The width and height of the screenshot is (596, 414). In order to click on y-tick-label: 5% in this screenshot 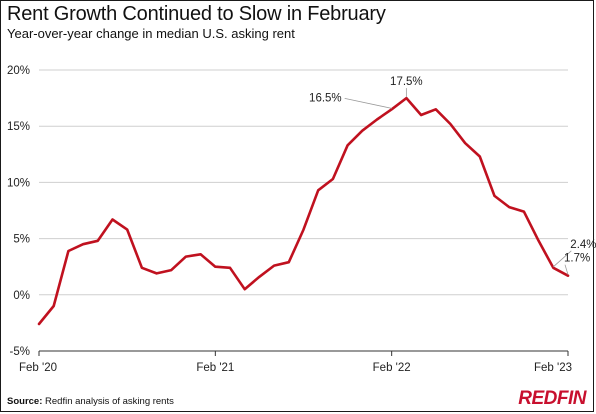, I will do `click(21, 240)`.